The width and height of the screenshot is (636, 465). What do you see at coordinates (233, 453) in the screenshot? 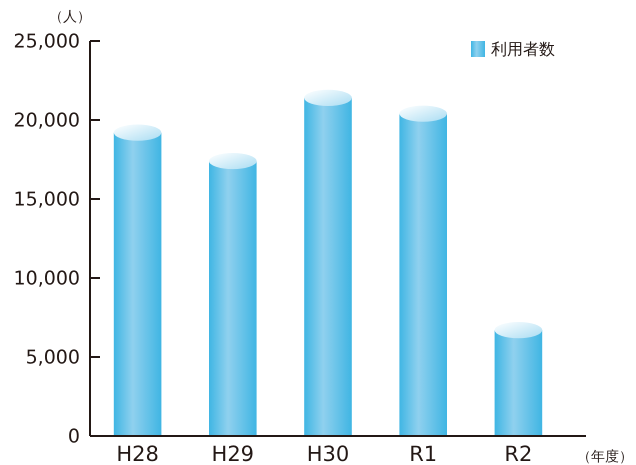
I see `x-tick-label: H29` at bounding box center [233, 453].